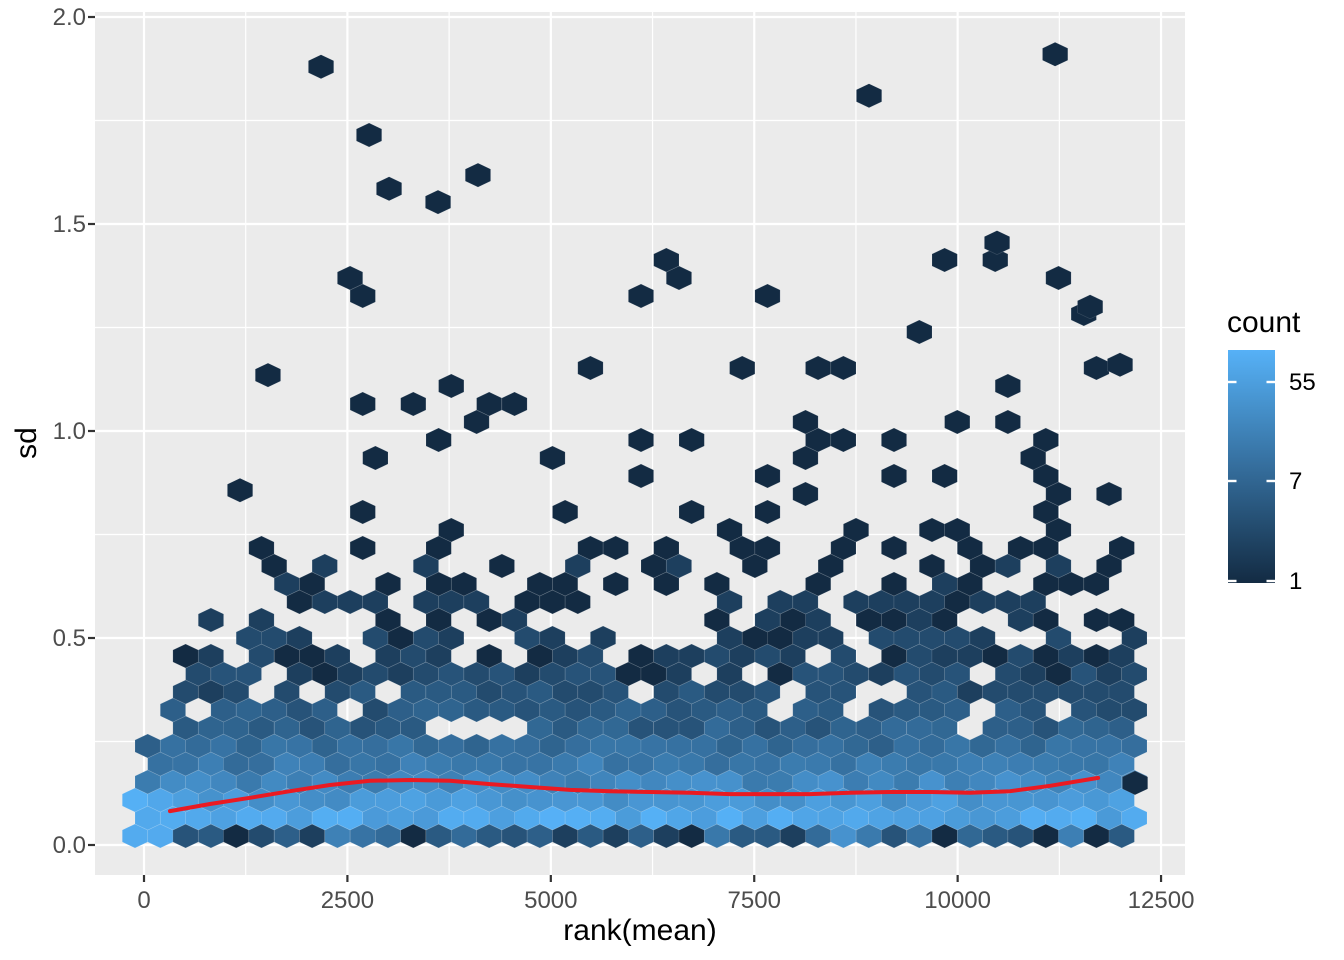 This screenshot has height=960, width=1344. What do you see at coordinates (665, 900) in the screenshot?
I see `x-axis-tick-labels: 0 2500 5000 7500 10000 12500` at bounding box center [665, 900].